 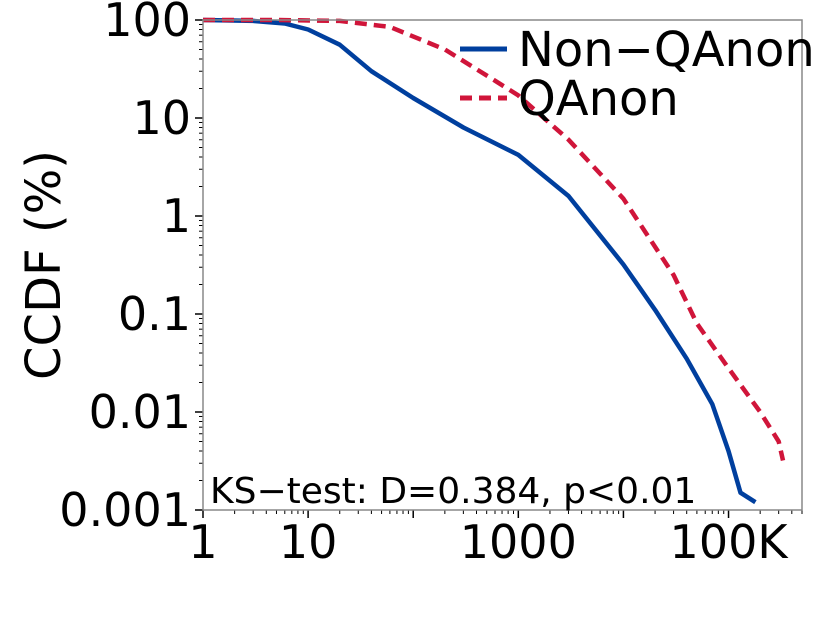 What do you see at coordinates (154, 314) in the screenshot?
I see `y-tick-label: 0.1` at bounding box center [154, 314].